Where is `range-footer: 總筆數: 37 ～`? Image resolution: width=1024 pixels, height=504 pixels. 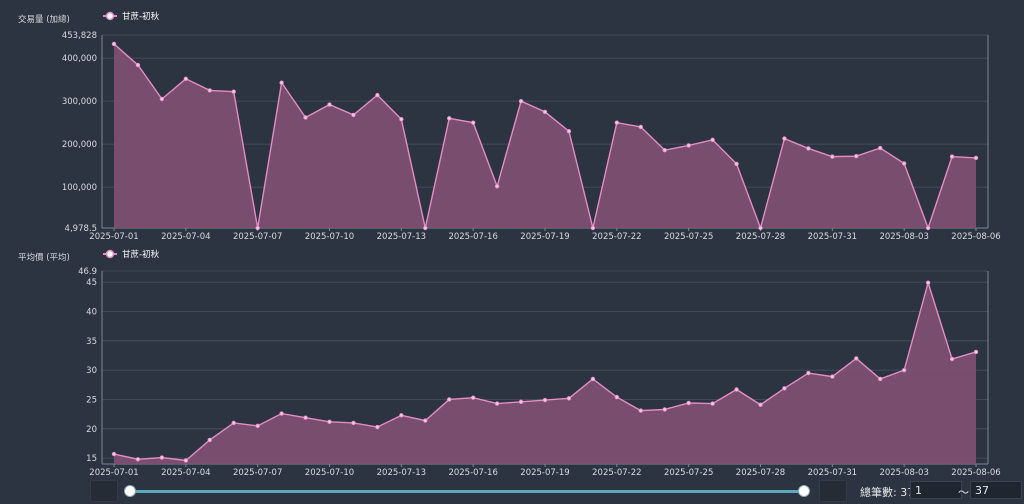 range-footer: 總筆數: 37 ～ is located at coordinates (512, 490).